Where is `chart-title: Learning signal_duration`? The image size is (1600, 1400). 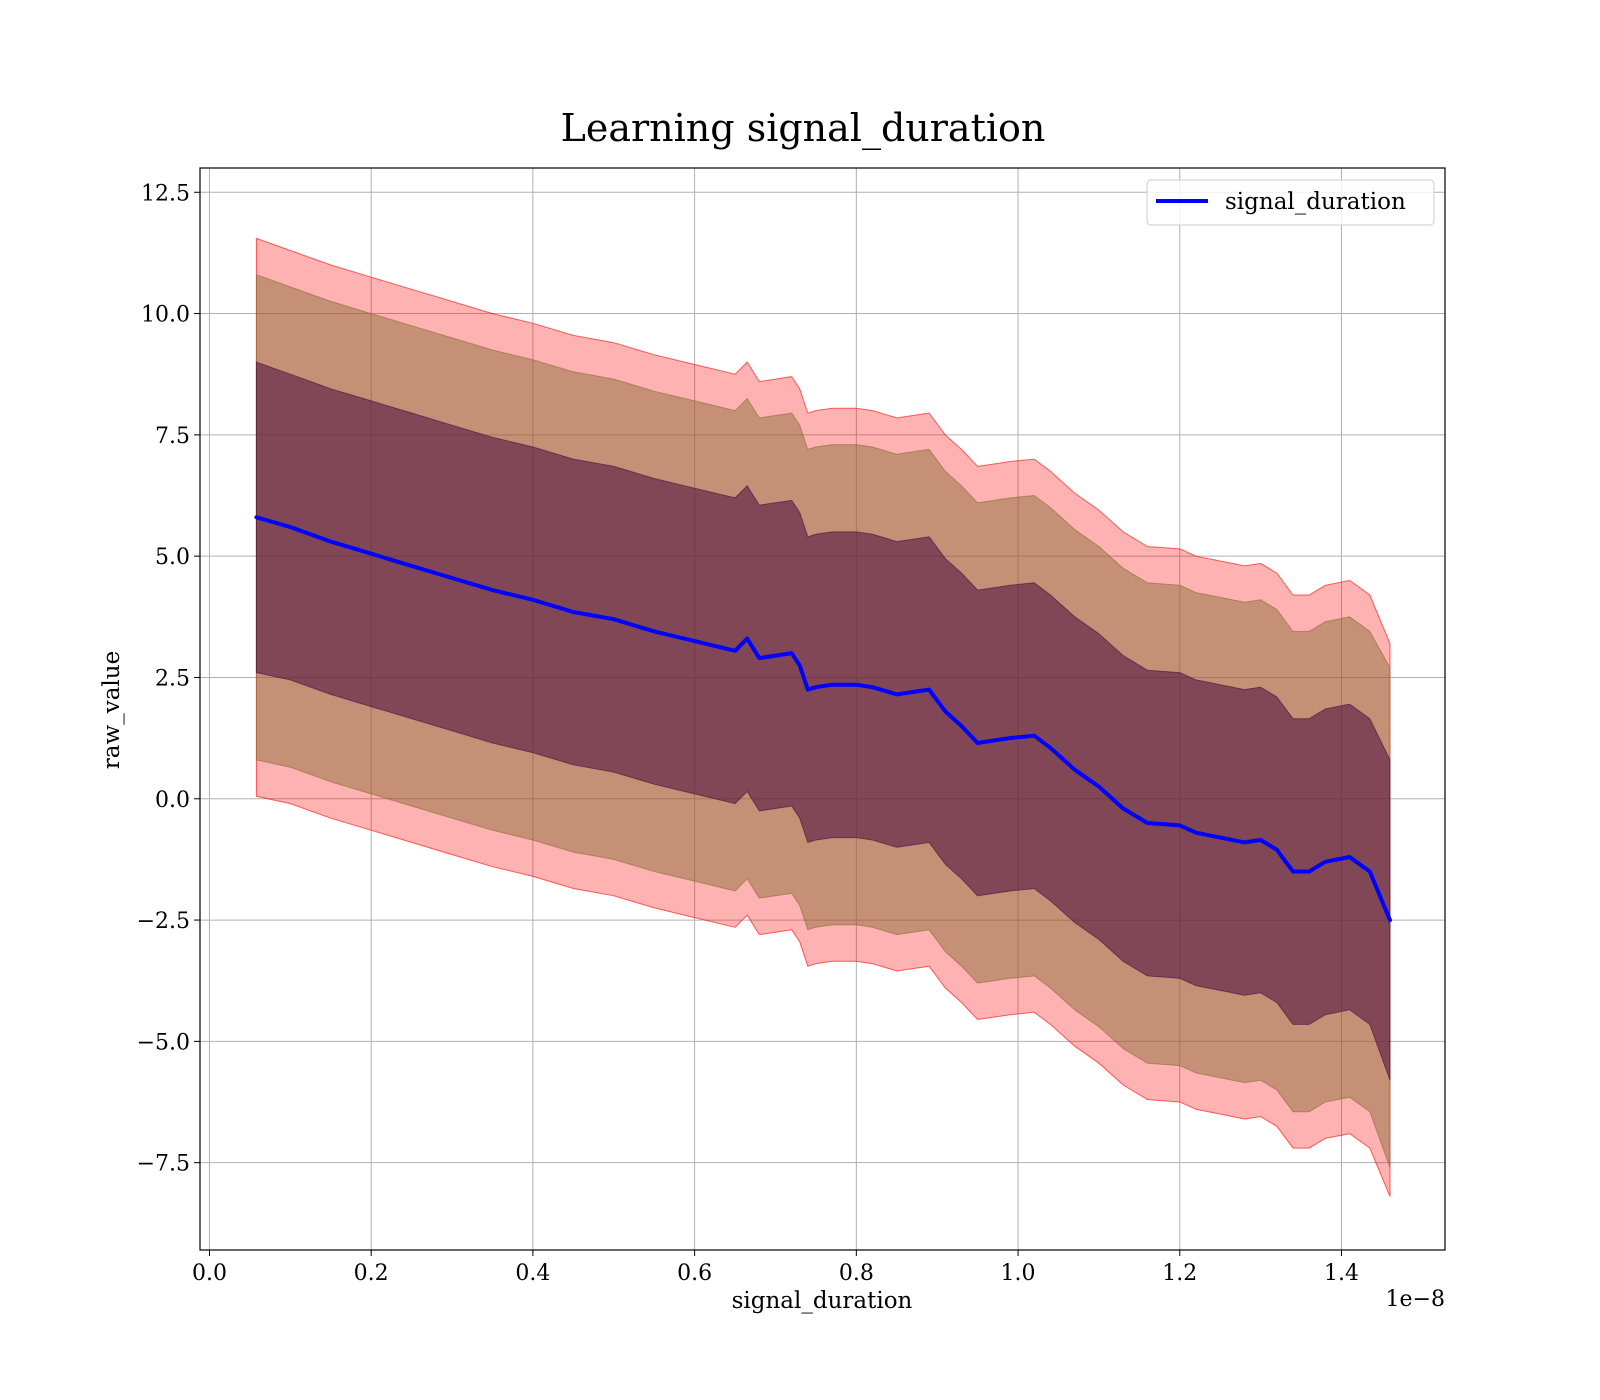 chart-title: Learning signal_duration is located at coordinates (803, 128).